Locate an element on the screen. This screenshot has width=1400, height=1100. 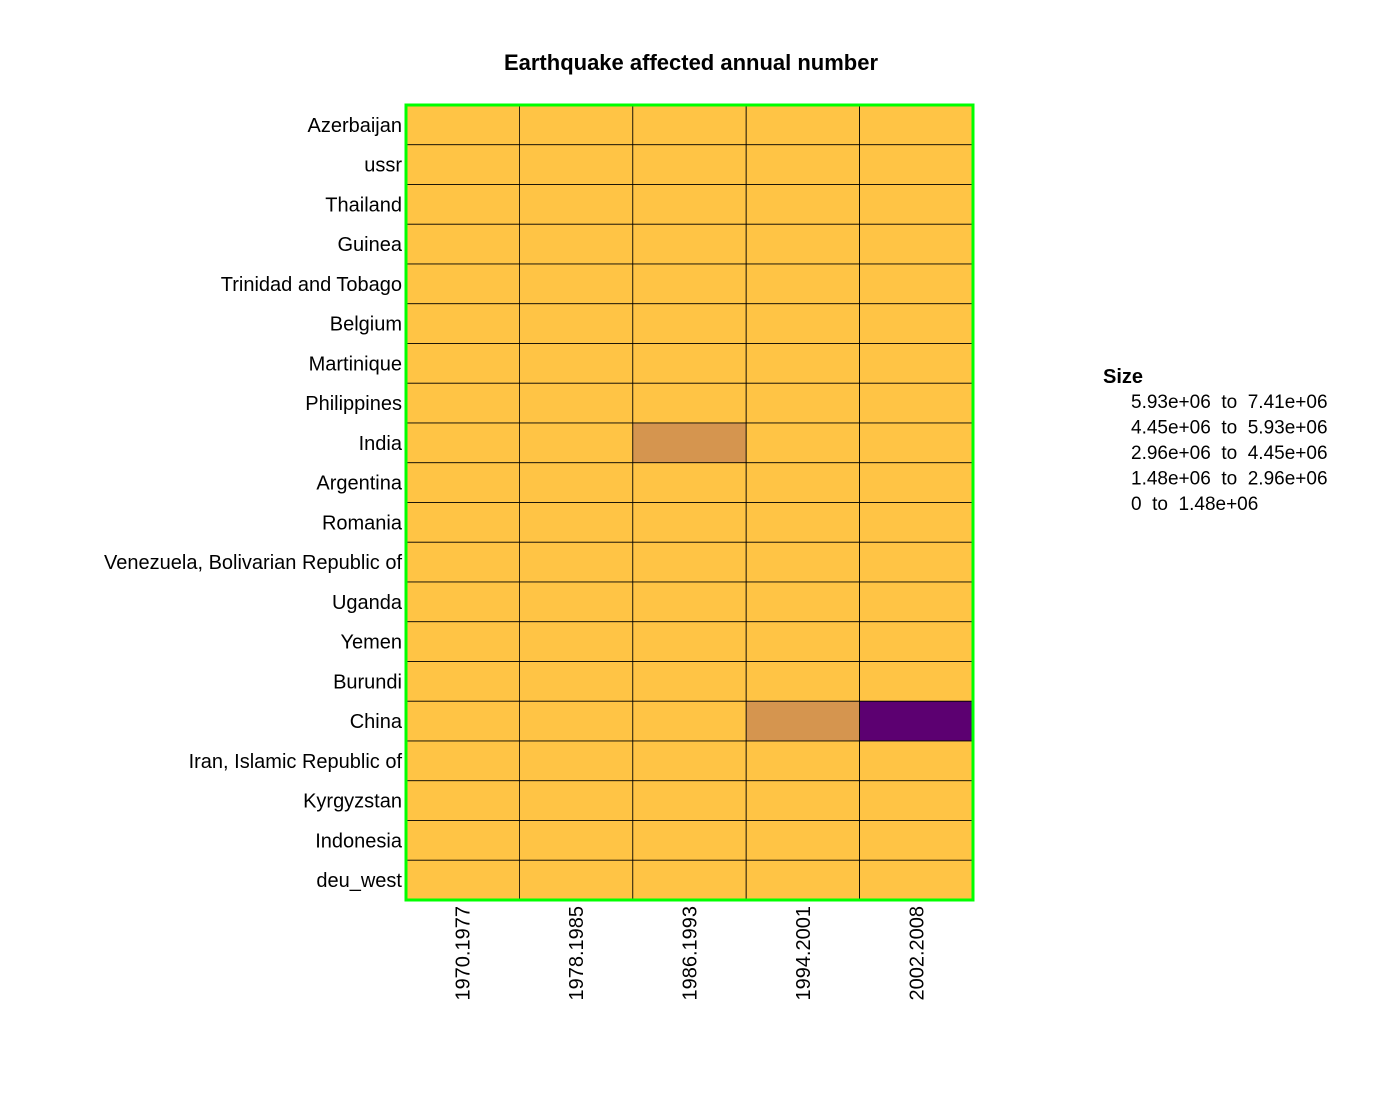
row-label: Argentina is located at coordinates (359, 484).